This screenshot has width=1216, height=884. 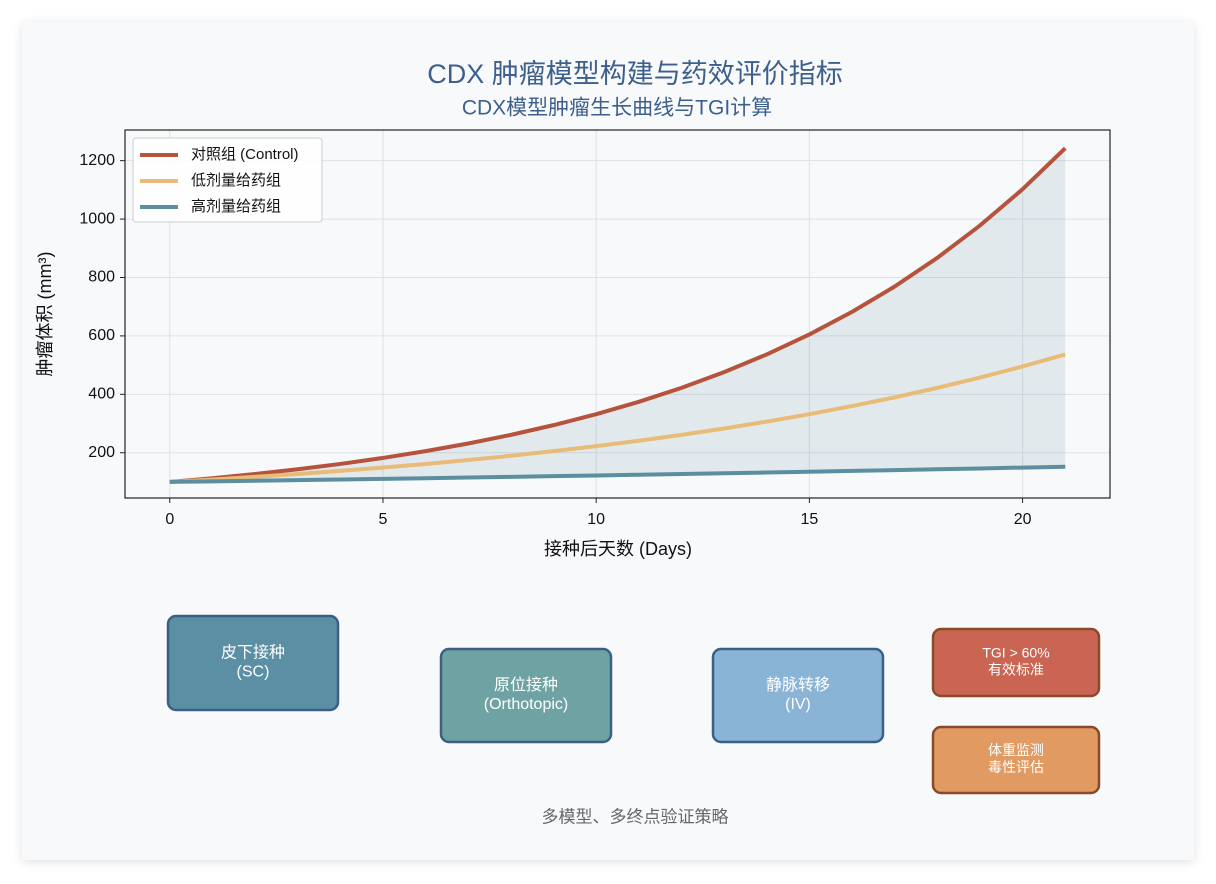 I want to click on chart-title: CDX 肿瘤模型构建与药效评价指标, so click(x=635, y=74).